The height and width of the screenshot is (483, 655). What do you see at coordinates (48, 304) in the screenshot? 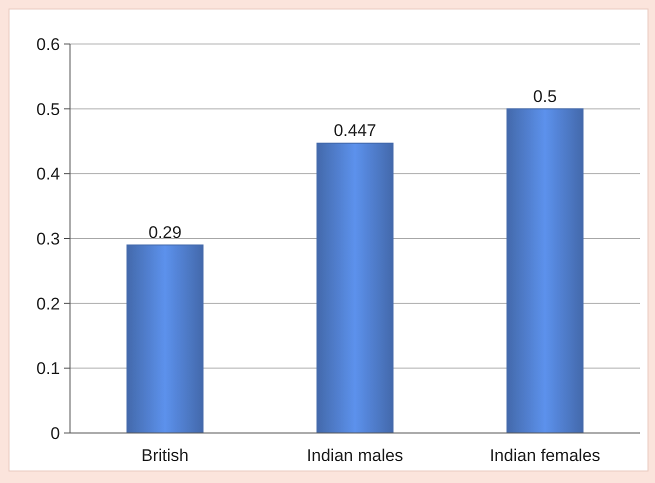
I see `y-tick-label: 0.2` at bounding box center [48, 304].